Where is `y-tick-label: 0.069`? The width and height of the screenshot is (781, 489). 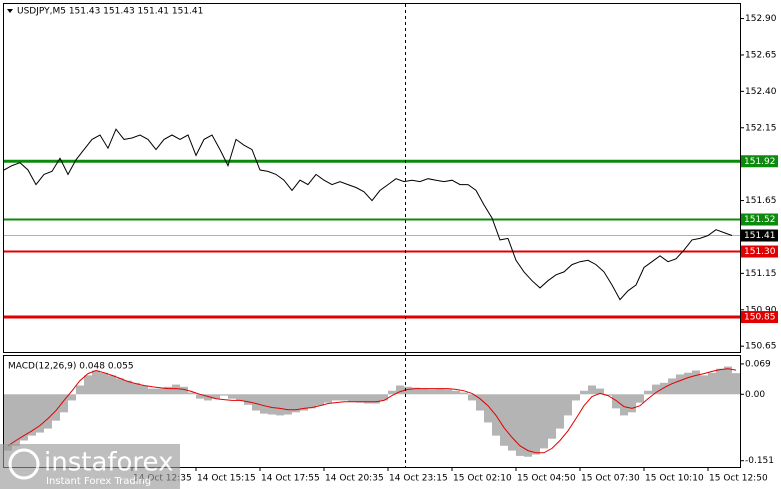 y-tick-label: 0.069 is located at coordinates (758, 364).